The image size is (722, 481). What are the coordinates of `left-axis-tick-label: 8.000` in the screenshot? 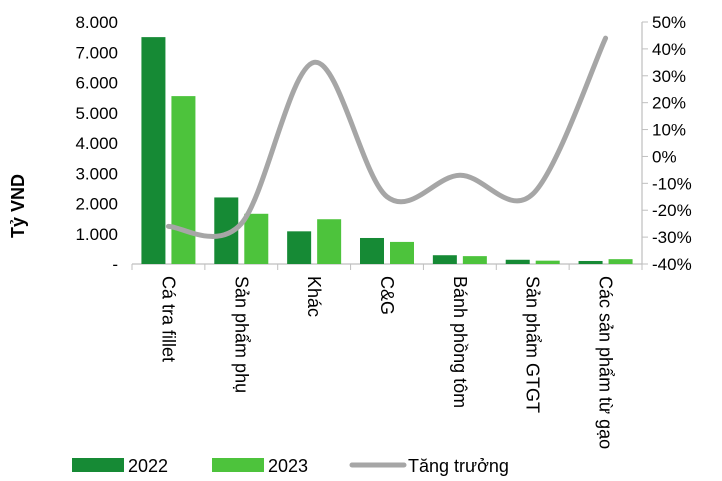 It's located at (96, 22).